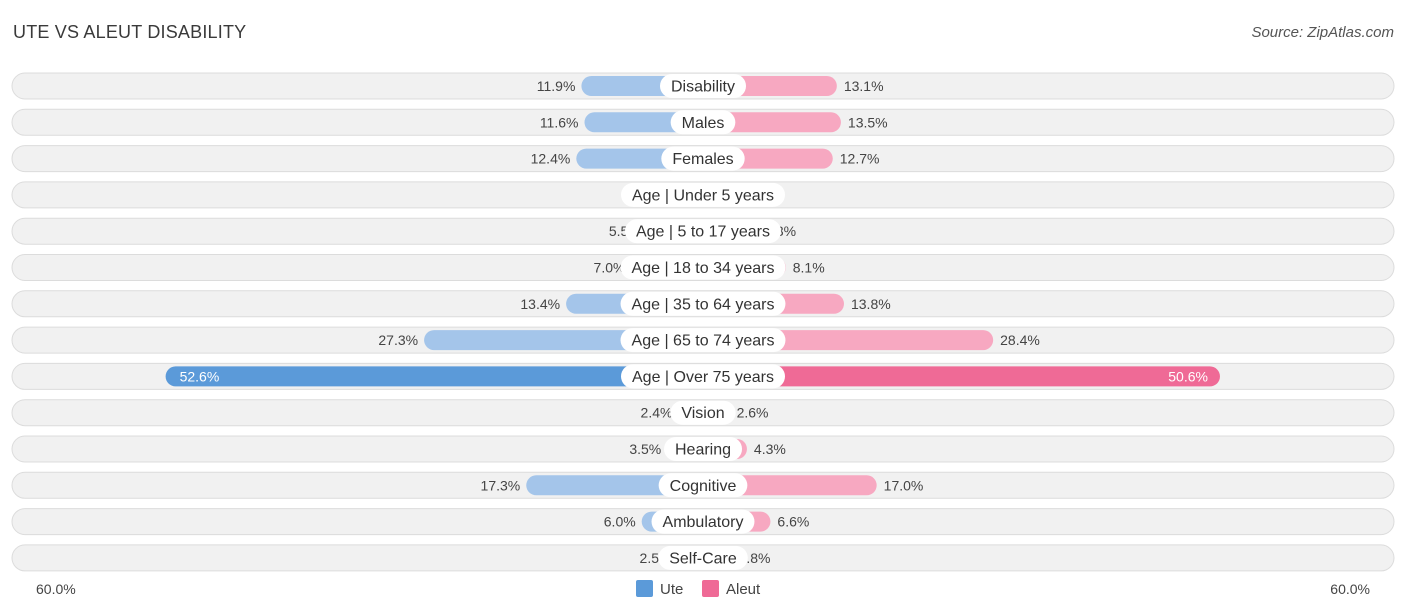  I want to click on legend-label-ute: Ute, so click(671, 589).